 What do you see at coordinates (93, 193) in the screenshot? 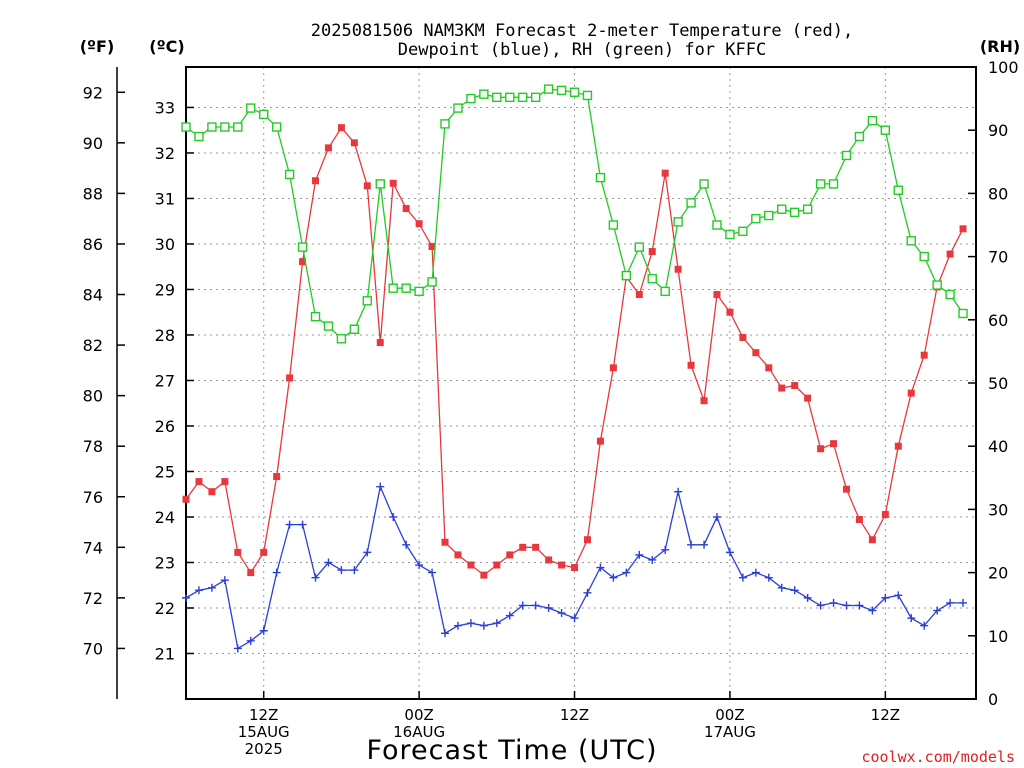
I see `fahrenheit-tick-label: 88` at bounding box center [93, 193].